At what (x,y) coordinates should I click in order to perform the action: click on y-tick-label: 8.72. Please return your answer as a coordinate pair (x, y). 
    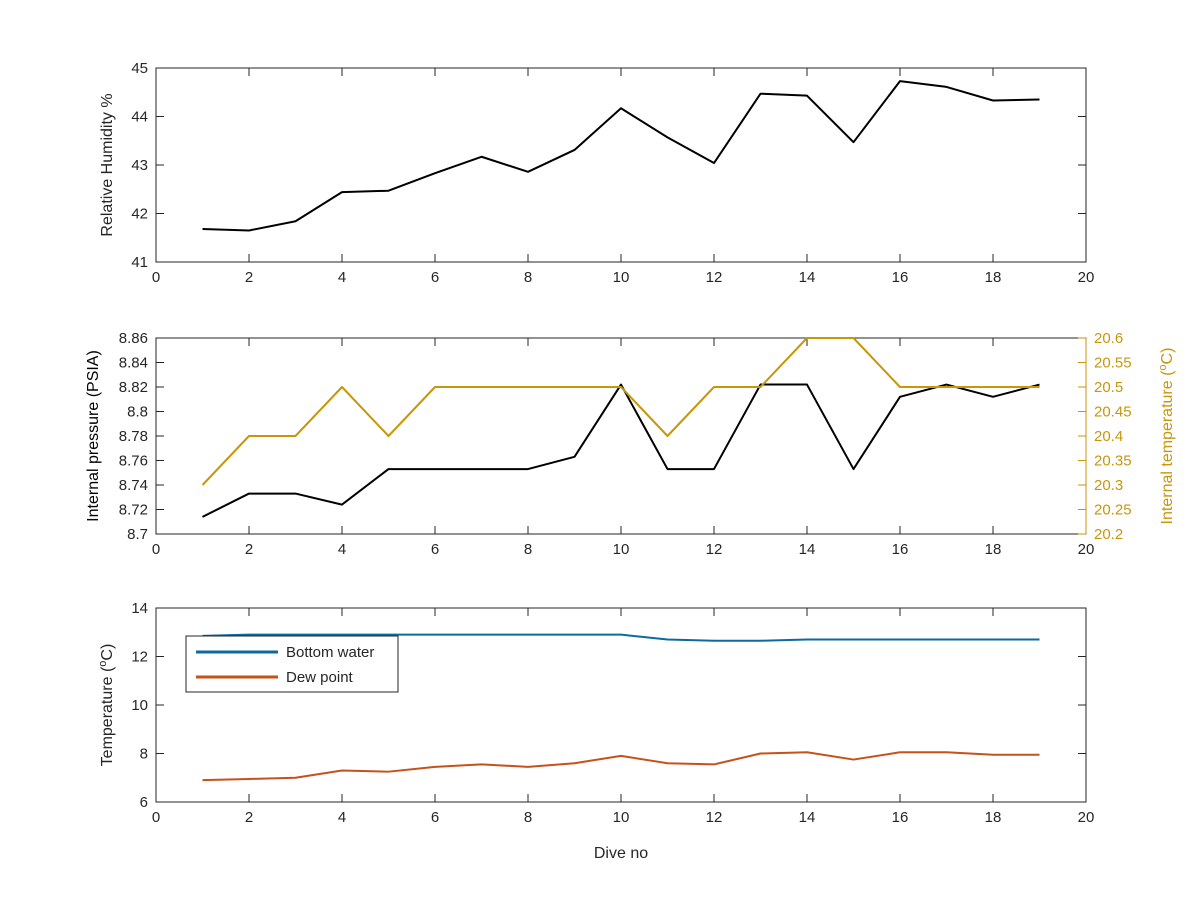
    Looking at the image, I should click on (133, 510).